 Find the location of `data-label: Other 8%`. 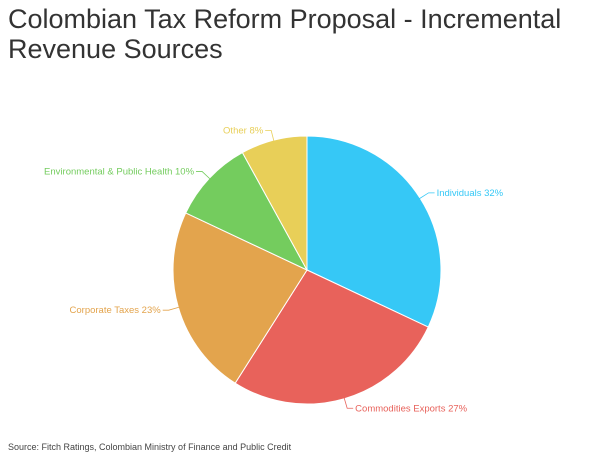

data-label: Other 8% is located at coordinates (243, 131).